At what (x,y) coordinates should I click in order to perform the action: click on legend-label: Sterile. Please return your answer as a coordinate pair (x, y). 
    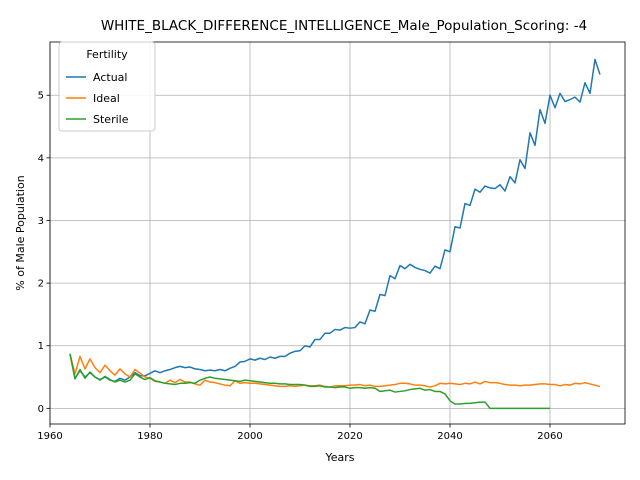
    Looking at the image, I should click on (111, 119).